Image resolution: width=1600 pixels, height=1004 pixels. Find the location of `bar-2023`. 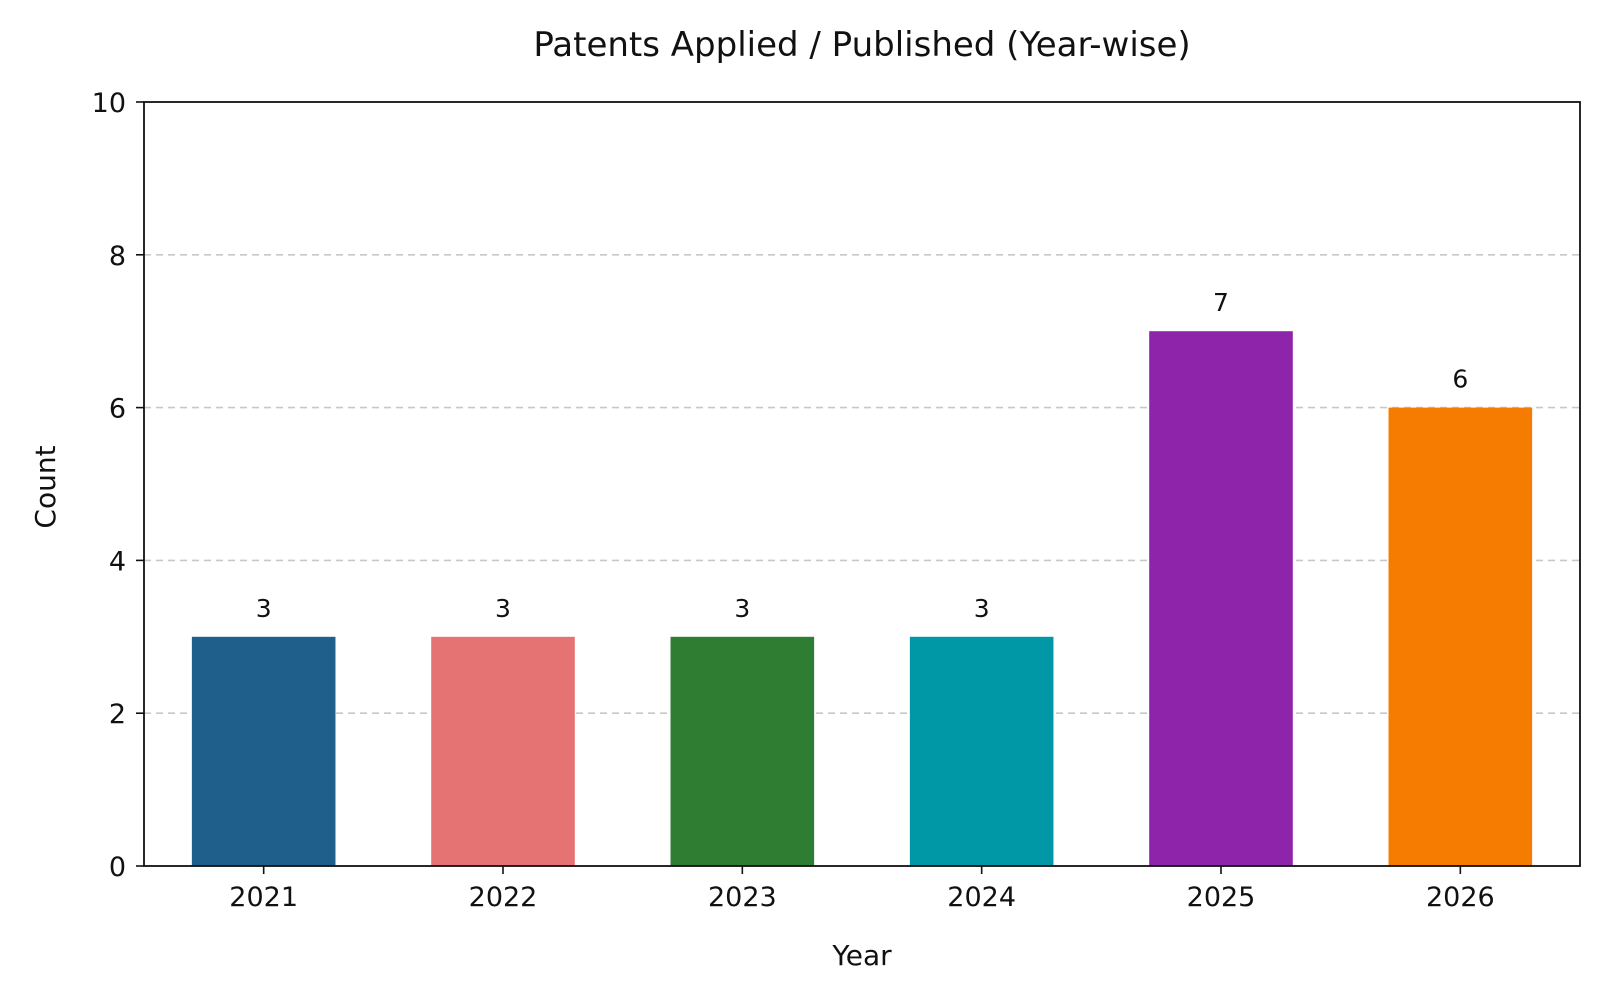

bar-2023 is located at coordinates (742, 751).